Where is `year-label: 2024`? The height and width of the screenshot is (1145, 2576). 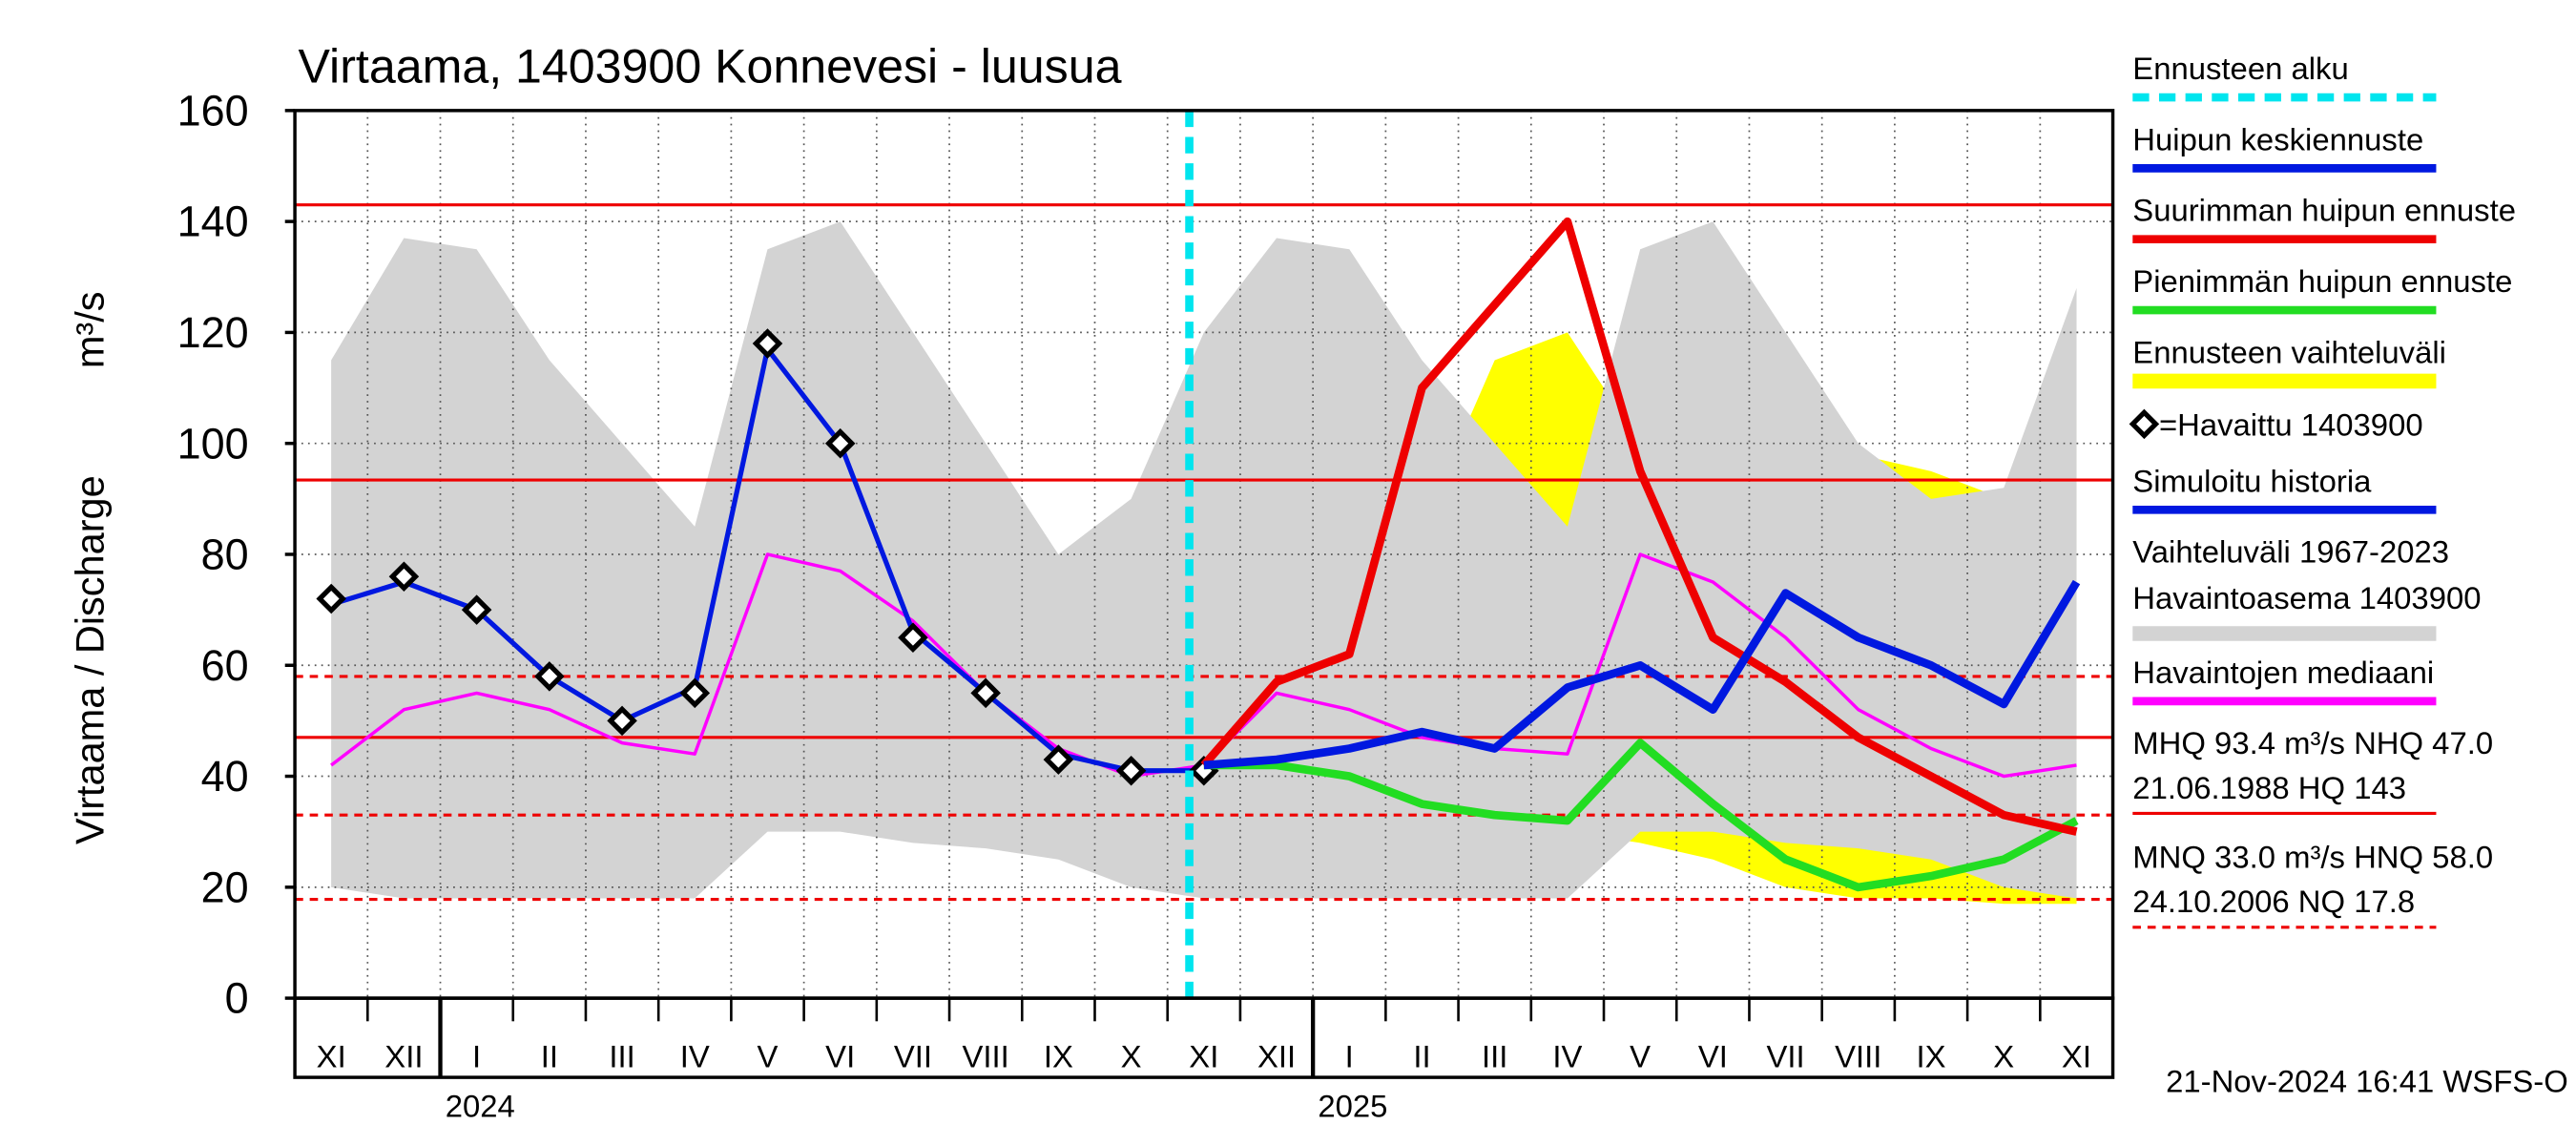
year-label: 2024 is located at coordinates (480, 1107).